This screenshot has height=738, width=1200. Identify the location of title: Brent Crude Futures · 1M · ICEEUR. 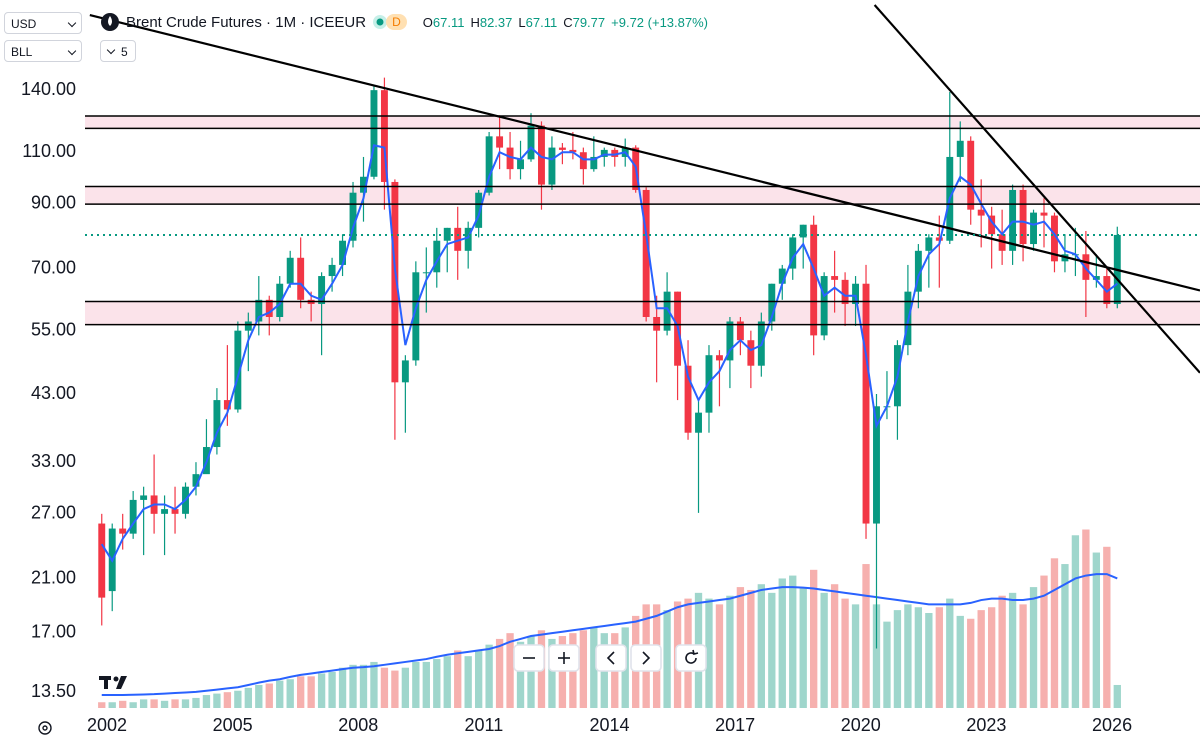
(246, 22).